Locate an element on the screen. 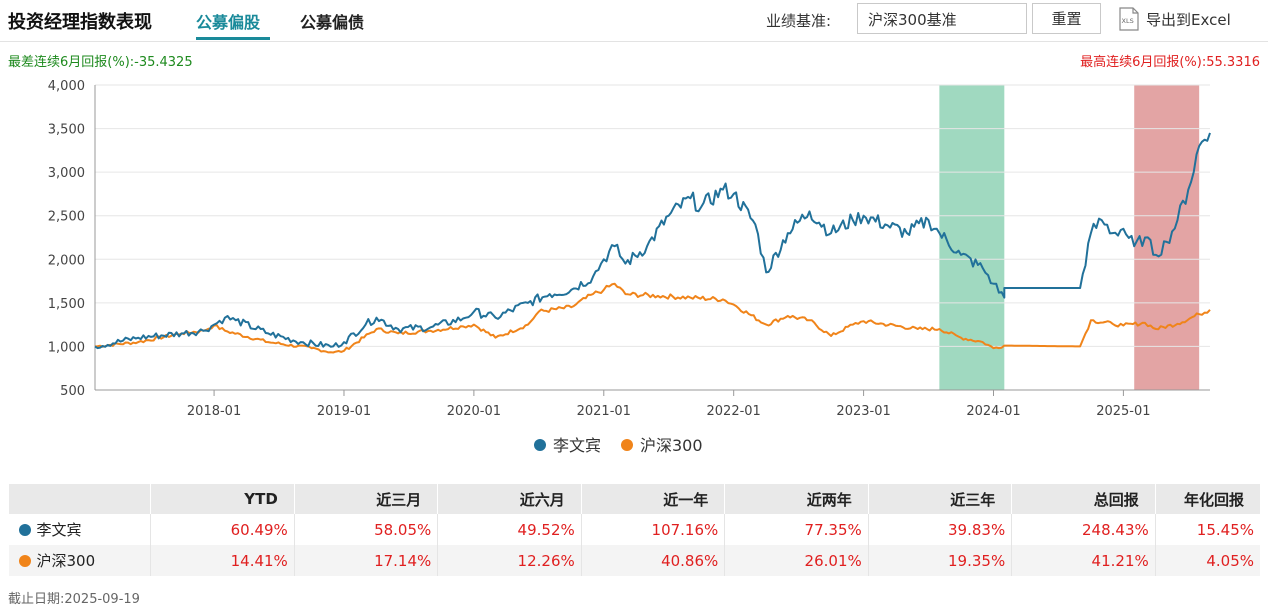 The width and height of the screenshot is (1268, 611). header-cell-name is located at coordinates (79, 499).